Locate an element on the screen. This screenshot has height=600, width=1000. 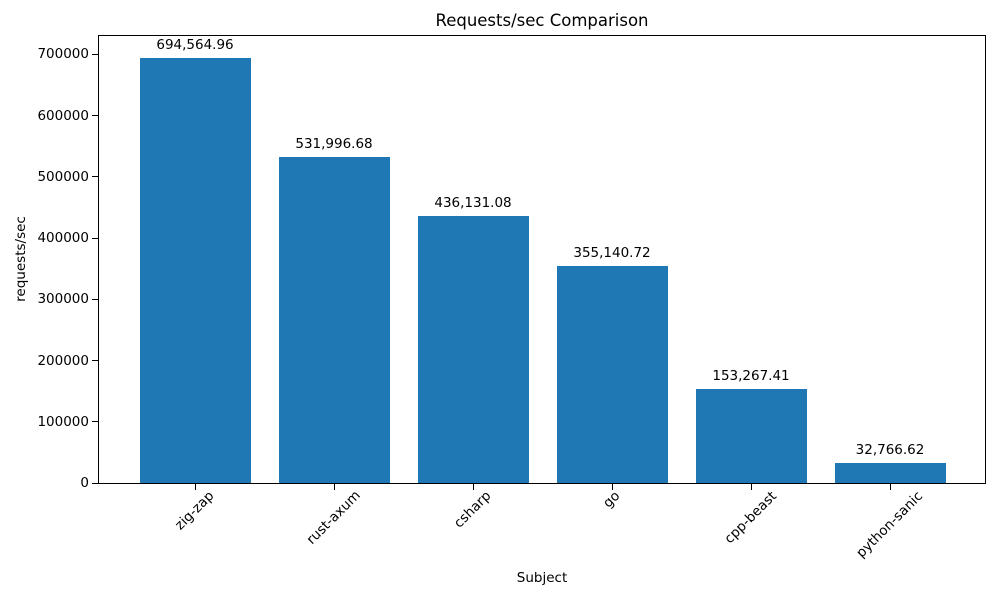
y-tick-label: 200000 is located at coordinates (63, 360).